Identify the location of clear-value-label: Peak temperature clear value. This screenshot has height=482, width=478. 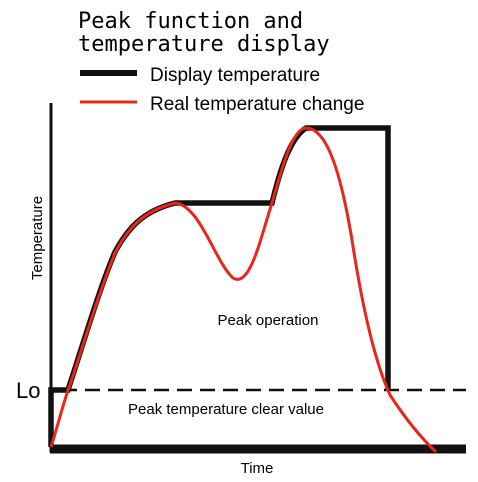
(226, 409).